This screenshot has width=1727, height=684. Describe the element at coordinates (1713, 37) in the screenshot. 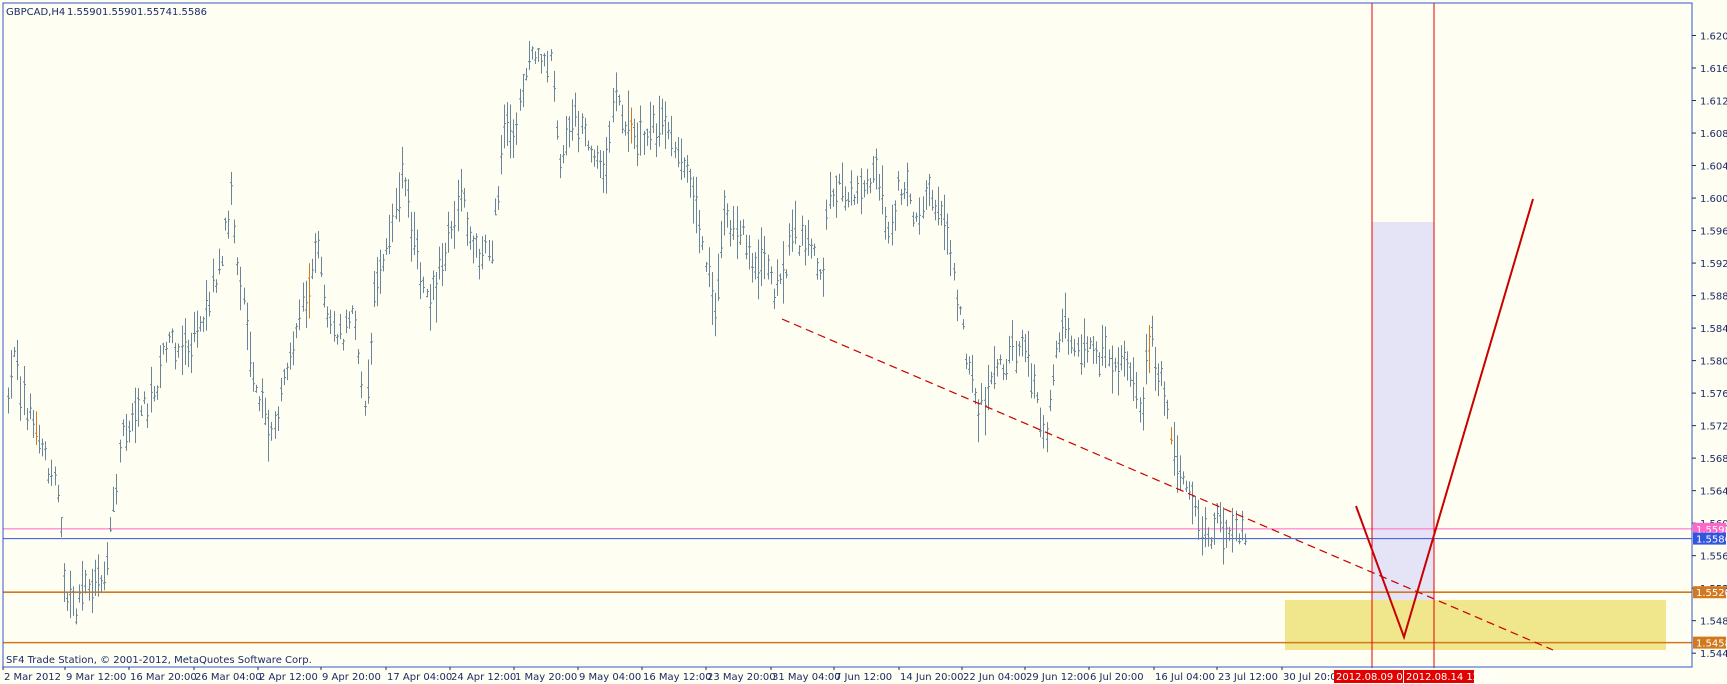

I see `y-tick-label: 1.6205` at that location.